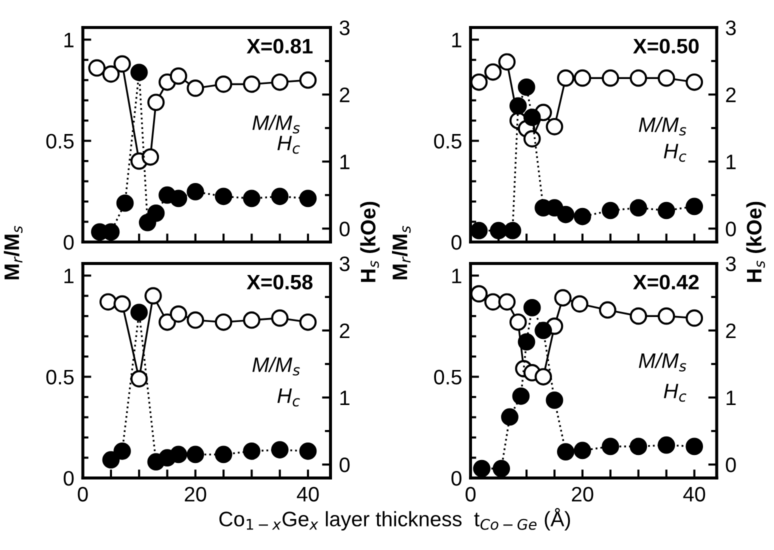 The height and width of the screenshot is (550, 774). What do you see at coordinates (666, 282) in the screenshot?
I see `annotation: X=0.42` at bounding box center [666, 282].